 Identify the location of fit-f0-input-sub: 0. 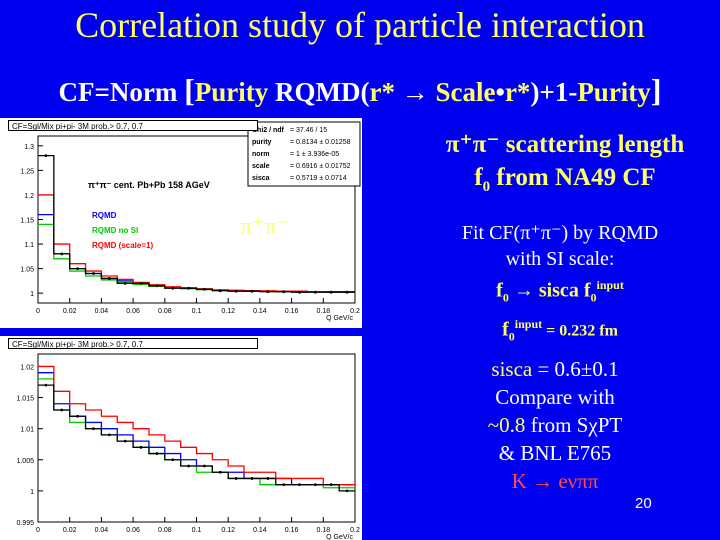
(511, 336).